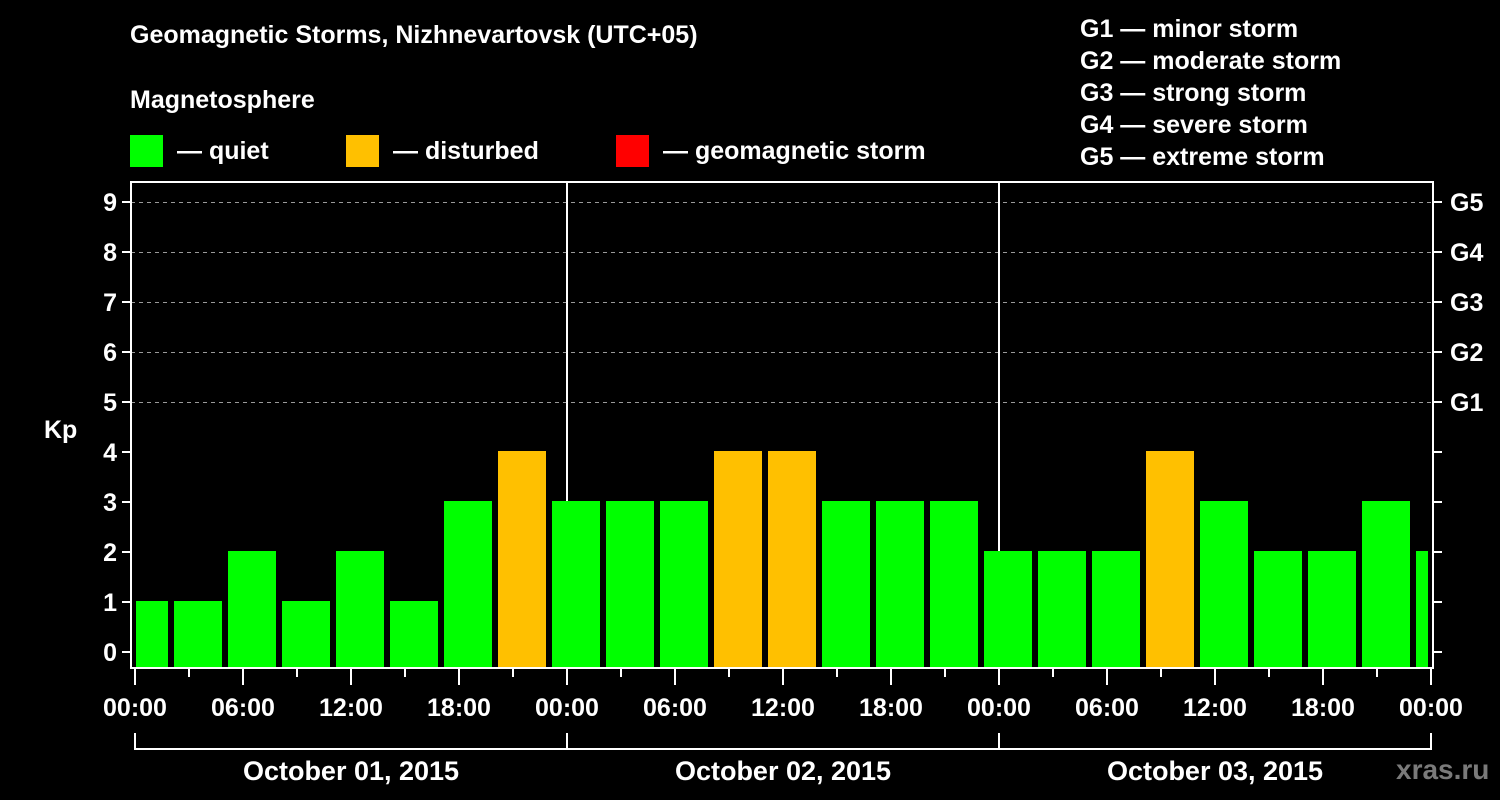 This screenshot has width=1500, height=800. I want to click on day-label: October 03, 2015, so click(1215, 771).